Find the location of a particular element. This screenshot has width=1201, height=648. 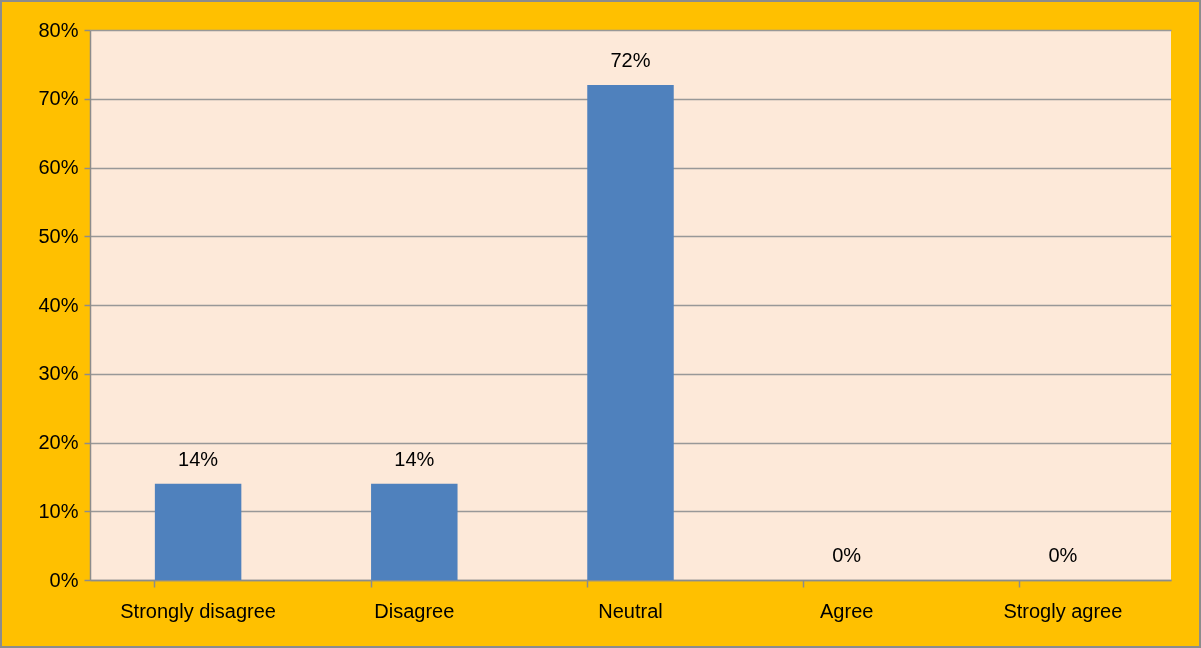

x-tick-label: Disagree is located at coordinates (414, 610).